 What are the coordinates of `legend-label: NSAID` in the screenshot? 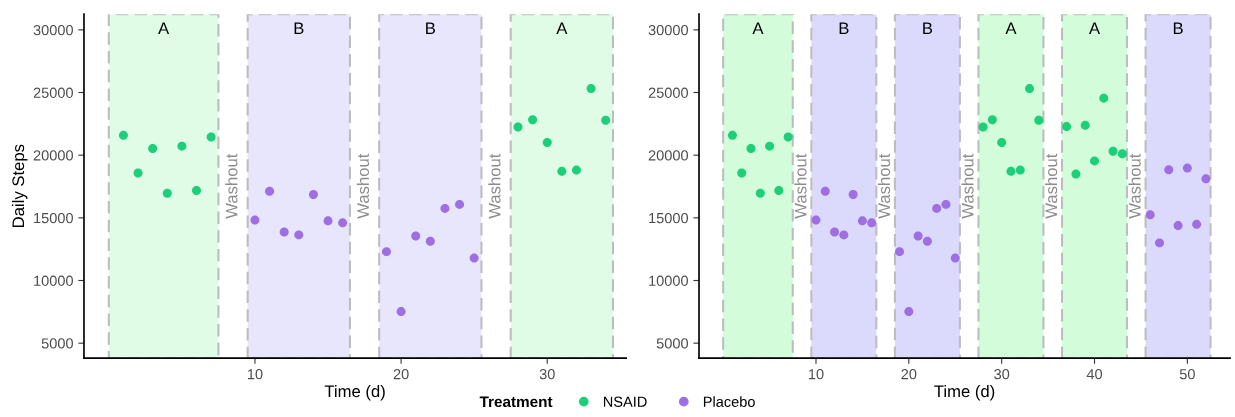 It's located at (625, 401).